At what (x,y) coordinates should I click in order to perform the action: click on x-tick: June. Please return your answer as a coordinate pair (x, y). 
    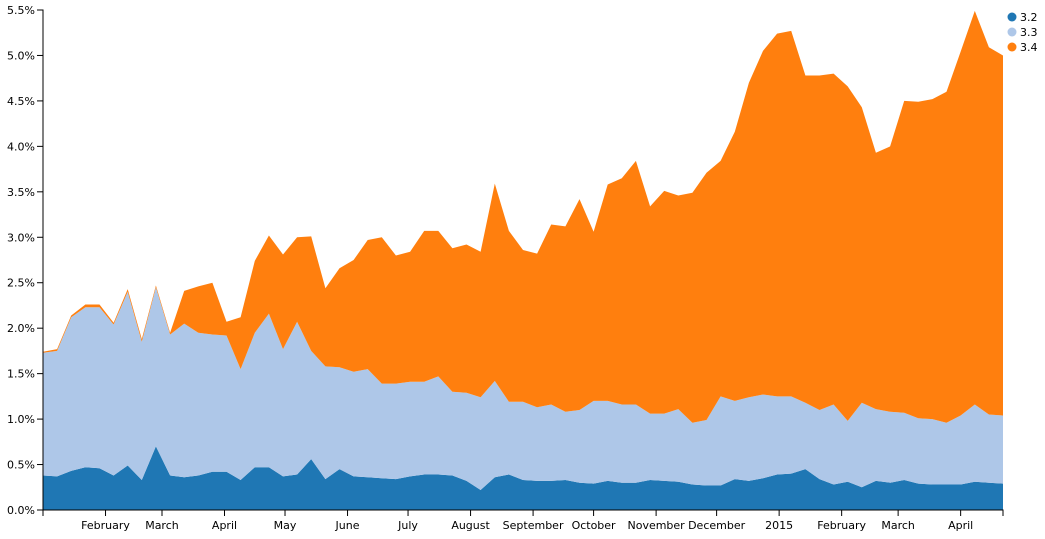
    Looking at the image, I should click on (347, 521).